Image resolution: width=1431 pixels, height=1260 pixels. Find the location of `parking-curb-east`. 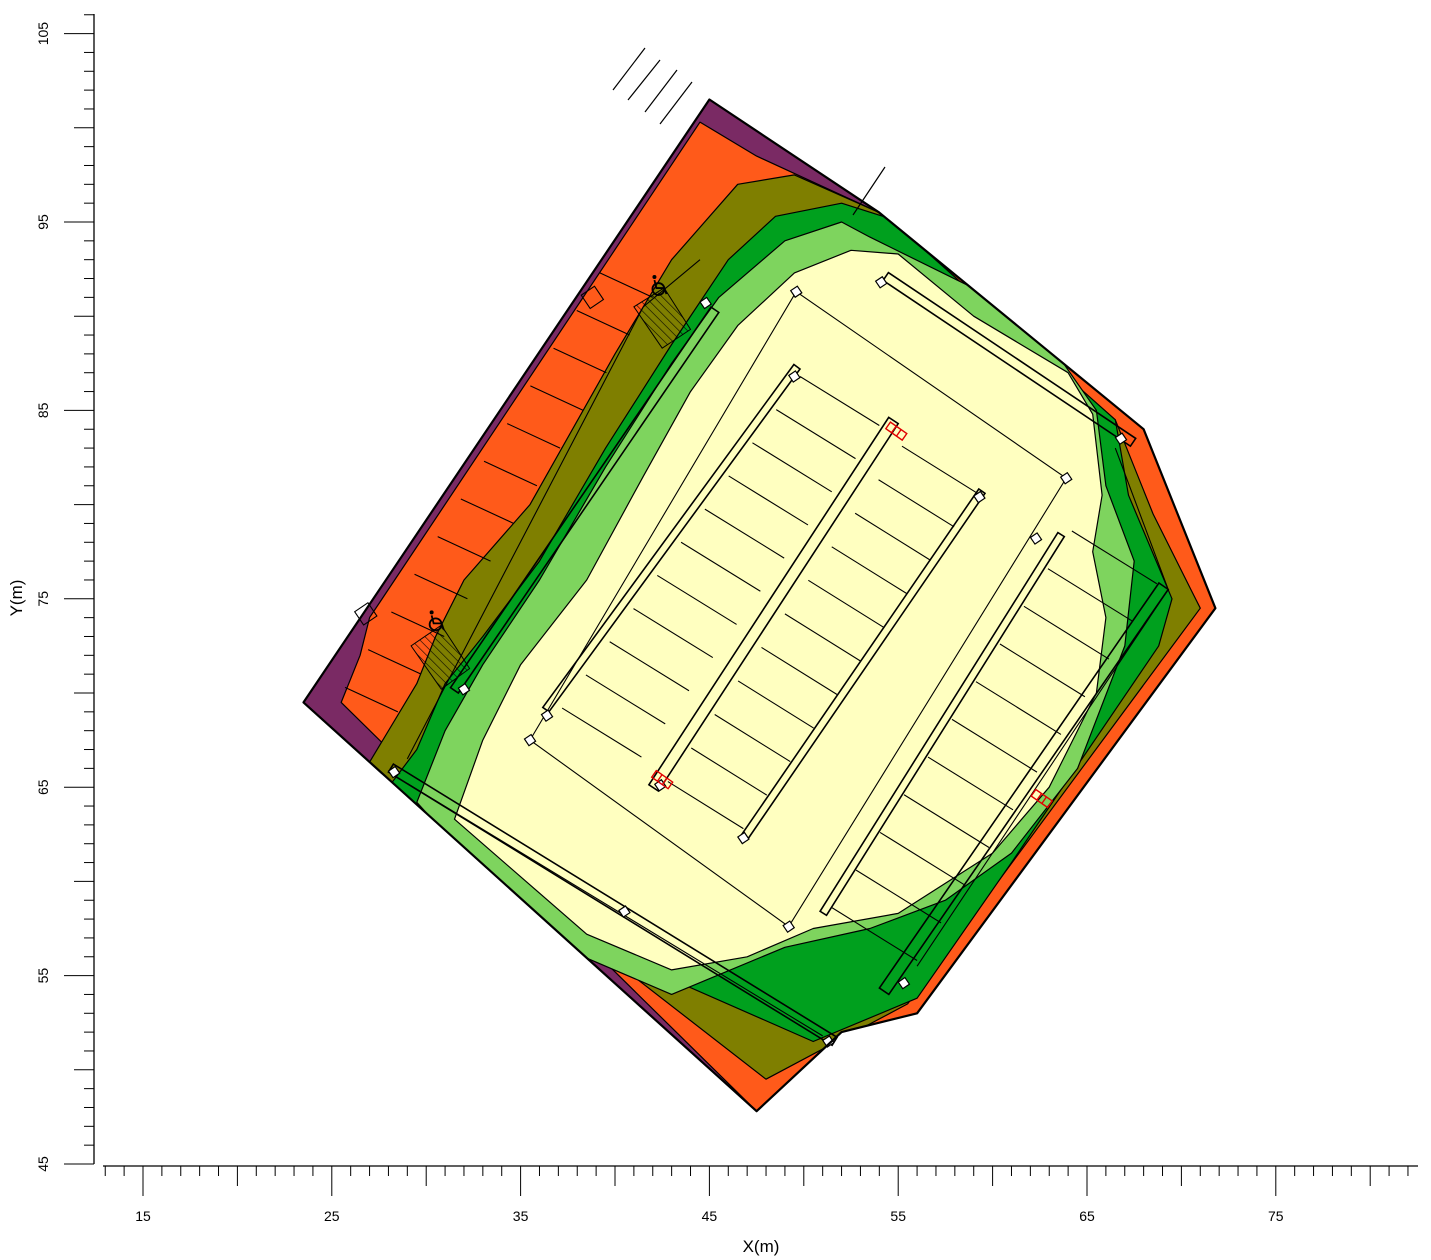

parking-curb-east is located at coordinates (942, 724).